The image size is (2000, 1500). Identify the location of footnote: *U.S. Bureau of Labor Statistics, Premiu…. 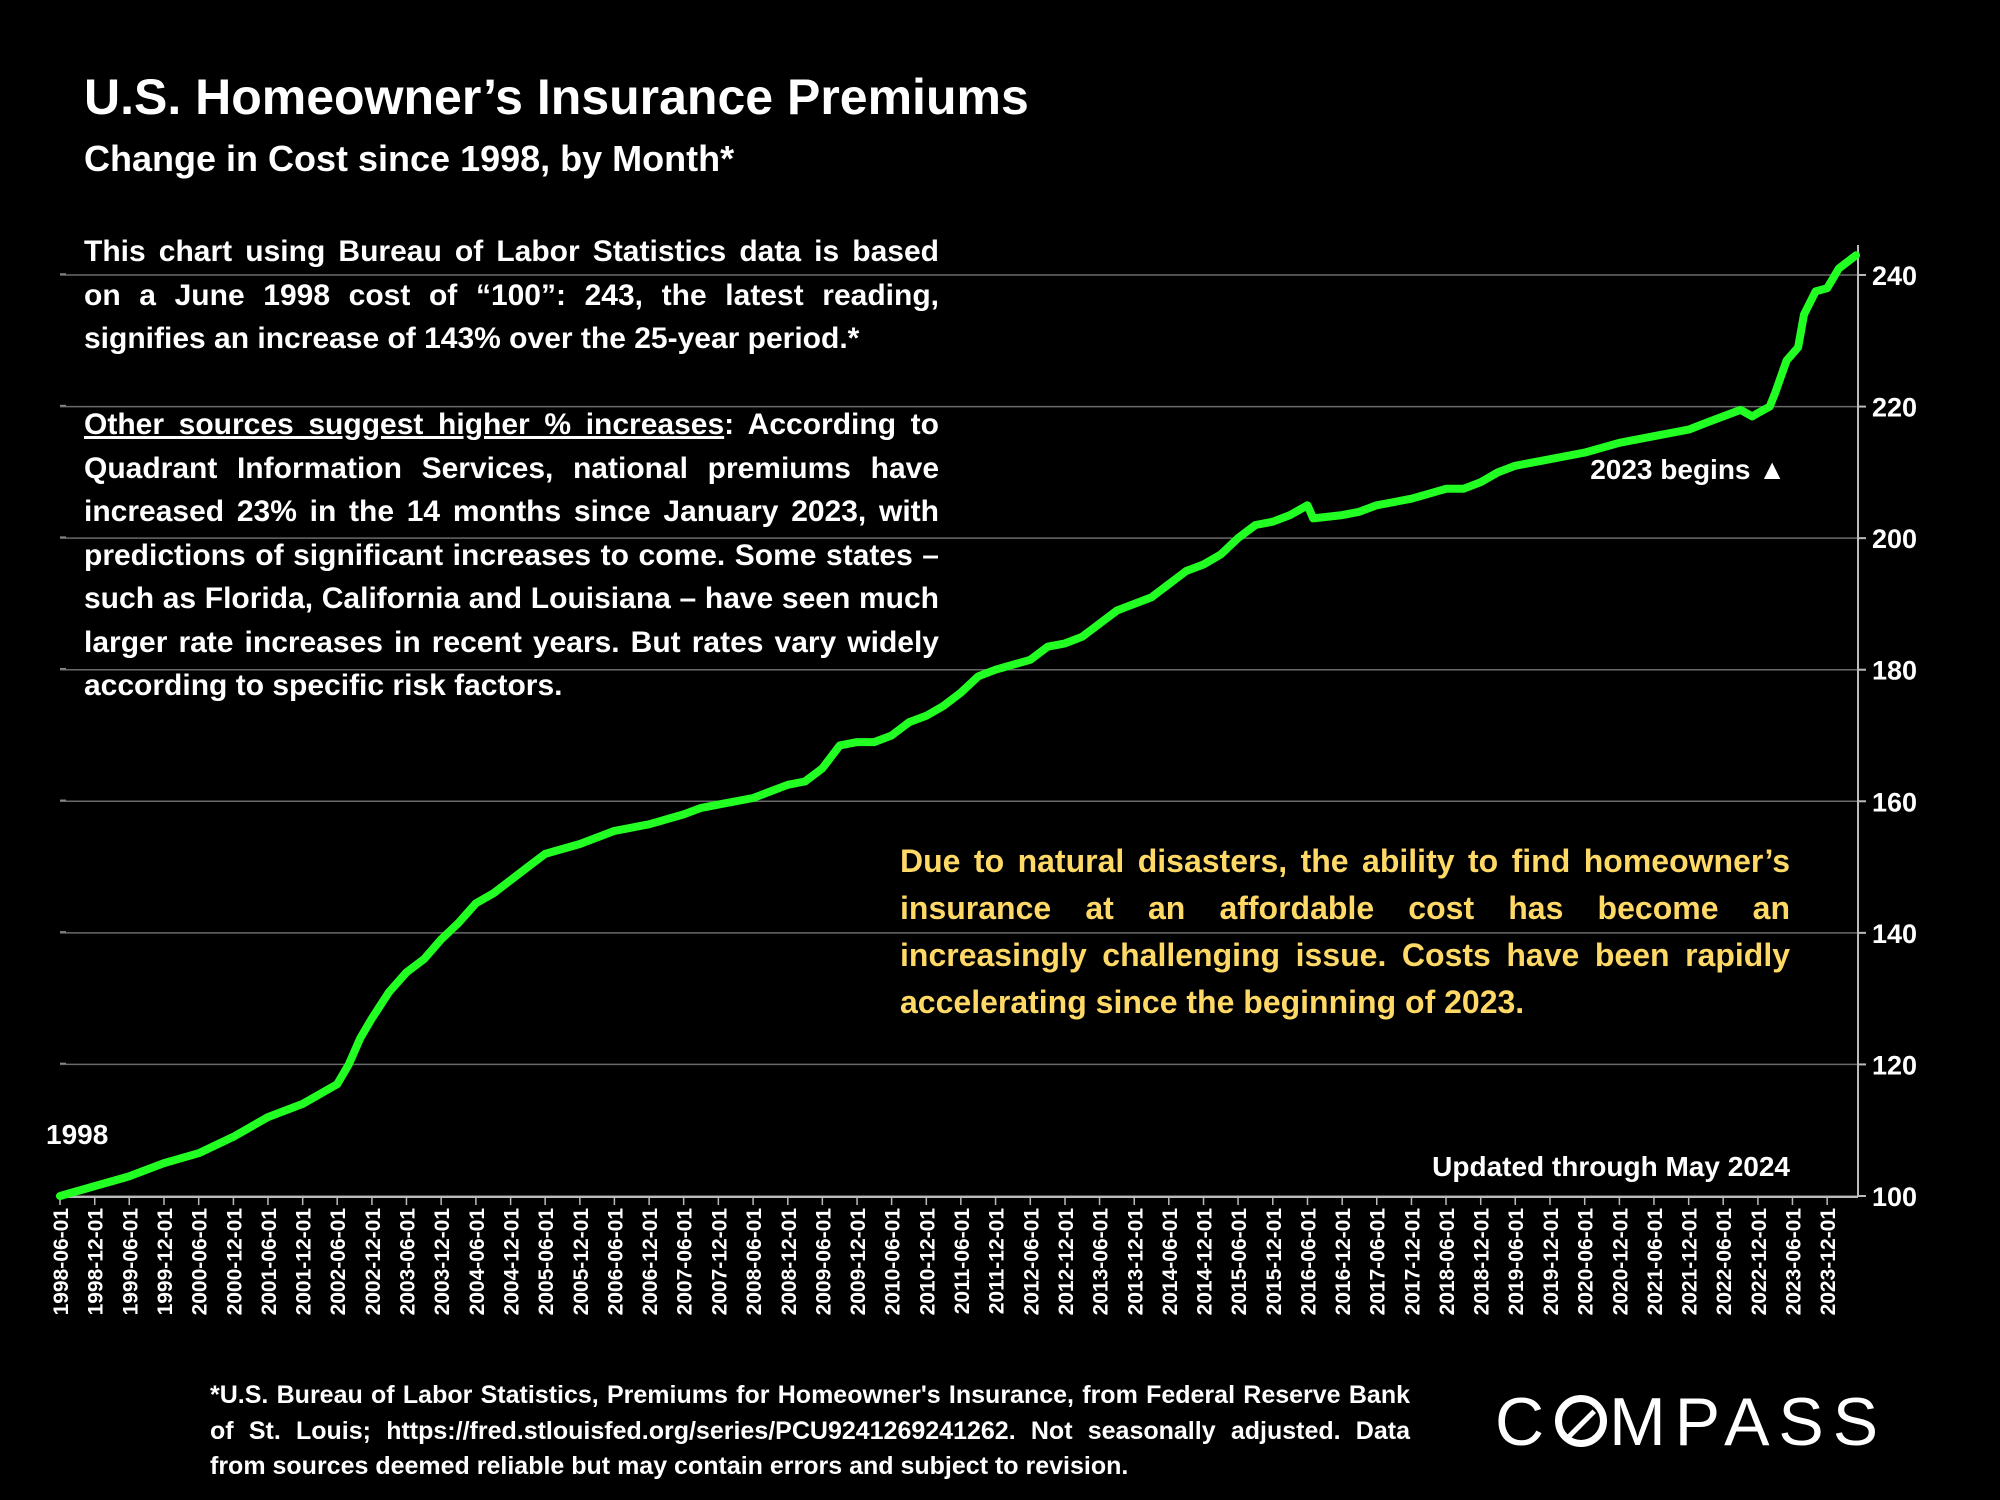
(810, 1430).